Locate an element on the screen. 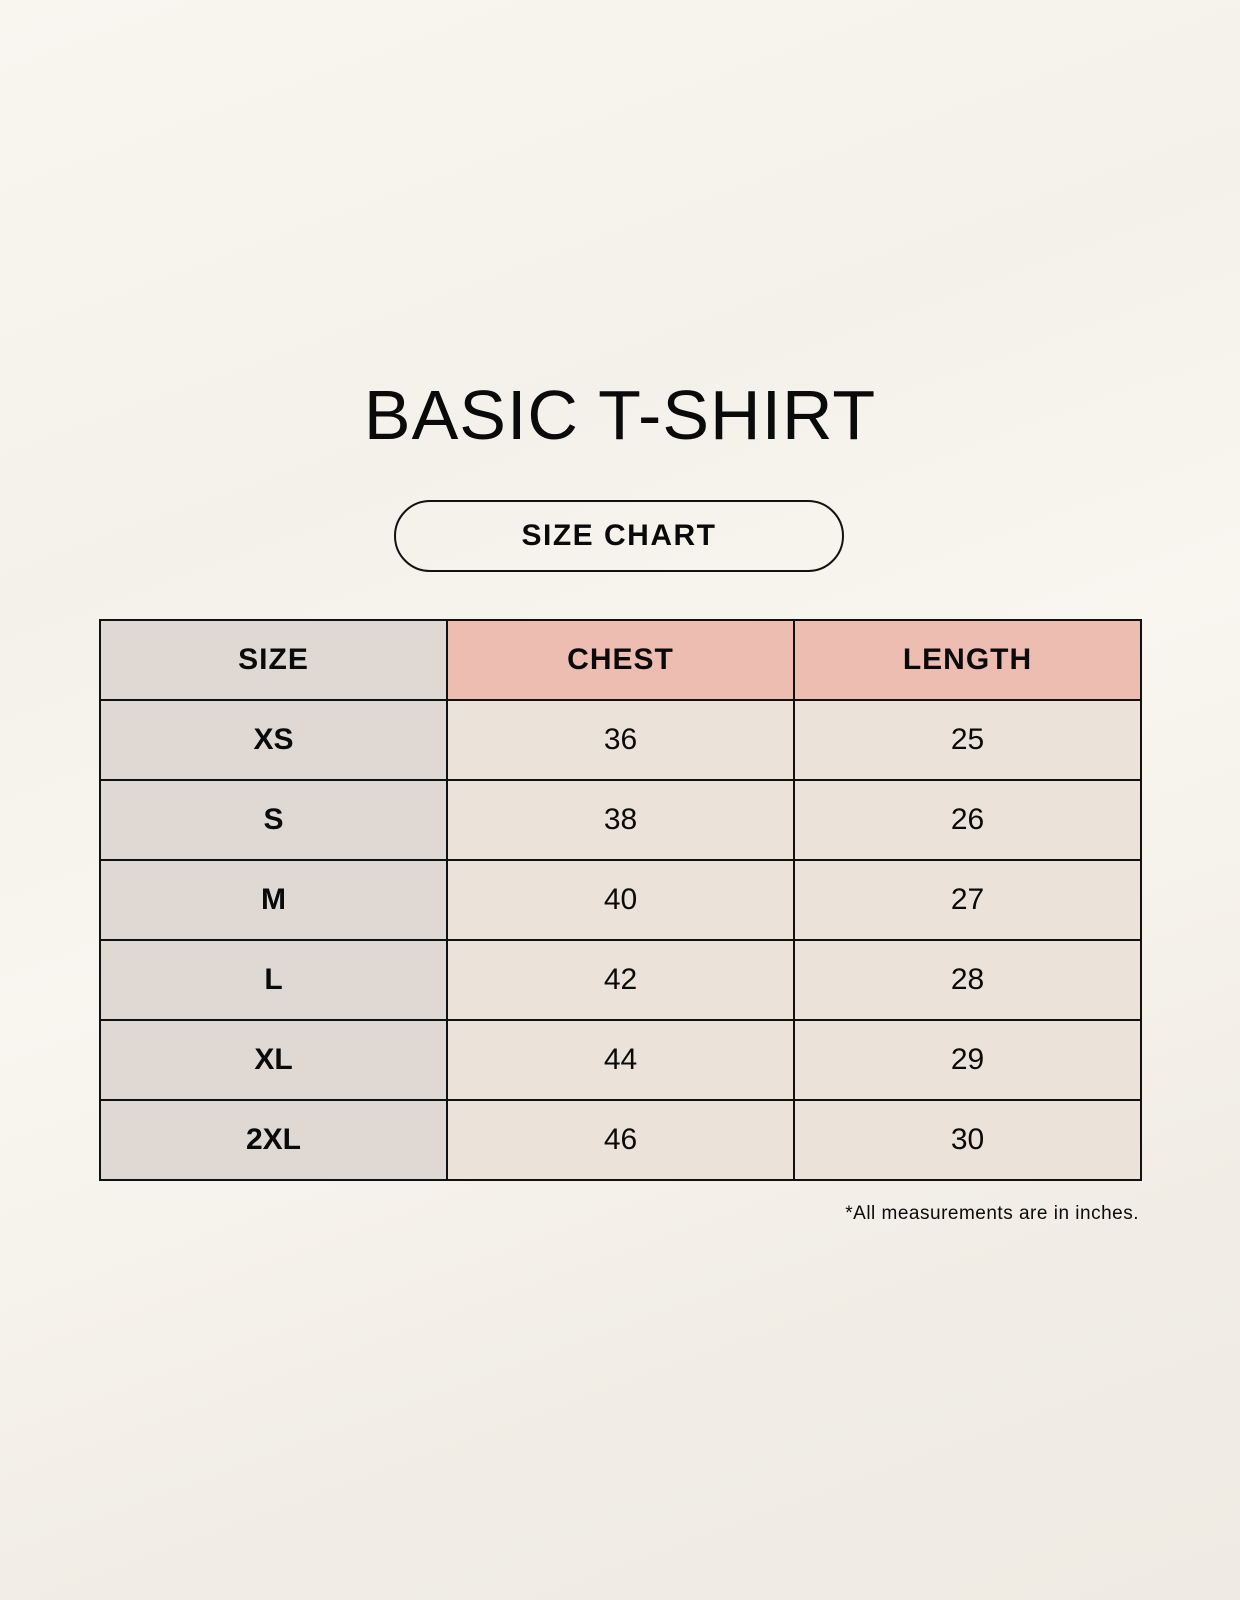  cell-chest: 40 is located at coordinates (620, 900).